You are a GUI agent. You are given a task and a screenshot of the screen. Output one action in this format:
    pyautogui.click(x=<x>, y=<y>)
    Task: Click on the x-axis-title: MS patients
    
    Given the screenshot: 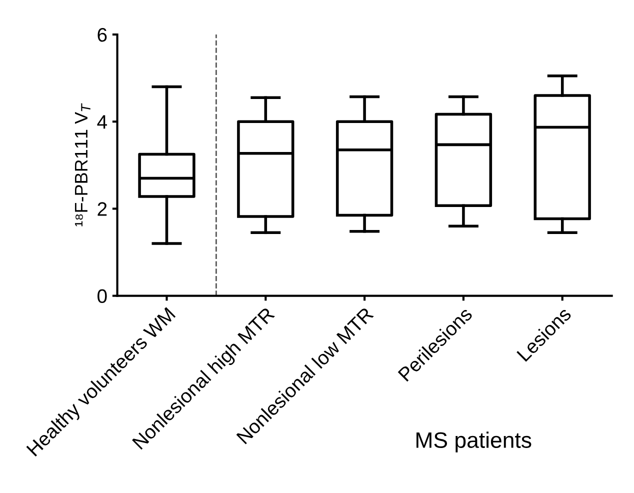 What is the action you would take?
    pyautogui.click(x=474, y=442)
    